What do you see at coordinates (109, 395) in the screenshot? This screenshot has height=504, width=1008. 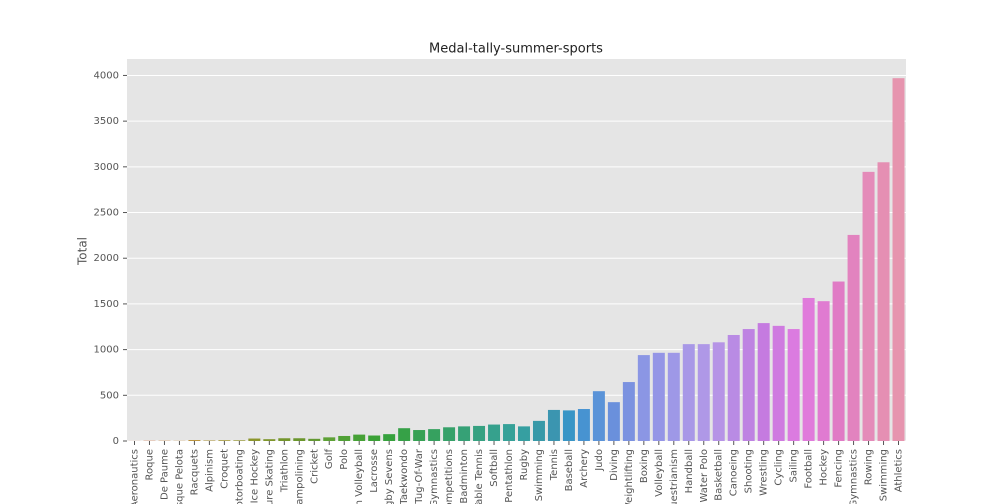 I see `y-tick-label: 500` at bounding box center [109, 395].